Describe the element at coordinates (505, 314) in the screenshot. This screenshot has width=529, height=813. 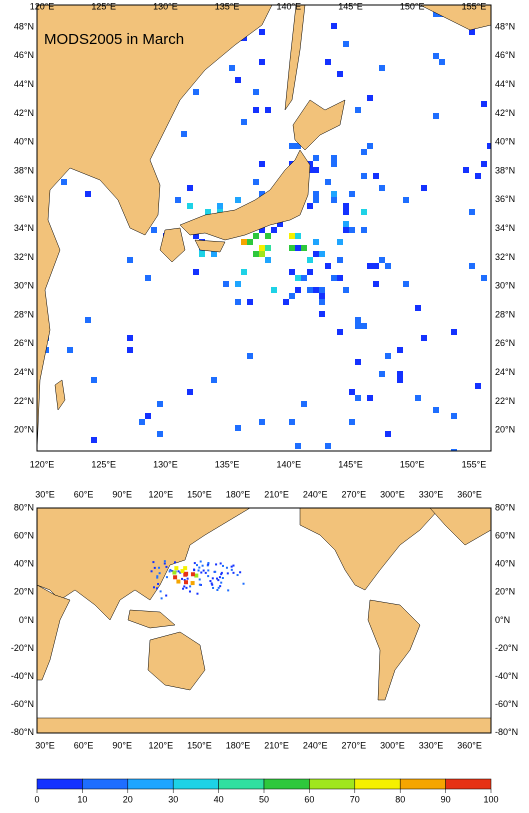
I see `lat-label: 28°N` at that location.